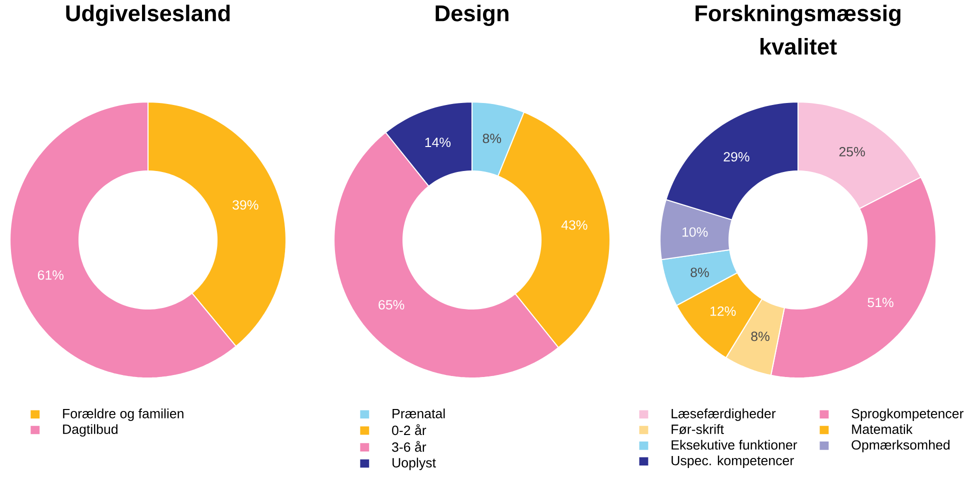 The height and width of the screenshot is (482, 966). I want to click on data-label: 61%, so click(51, 275).